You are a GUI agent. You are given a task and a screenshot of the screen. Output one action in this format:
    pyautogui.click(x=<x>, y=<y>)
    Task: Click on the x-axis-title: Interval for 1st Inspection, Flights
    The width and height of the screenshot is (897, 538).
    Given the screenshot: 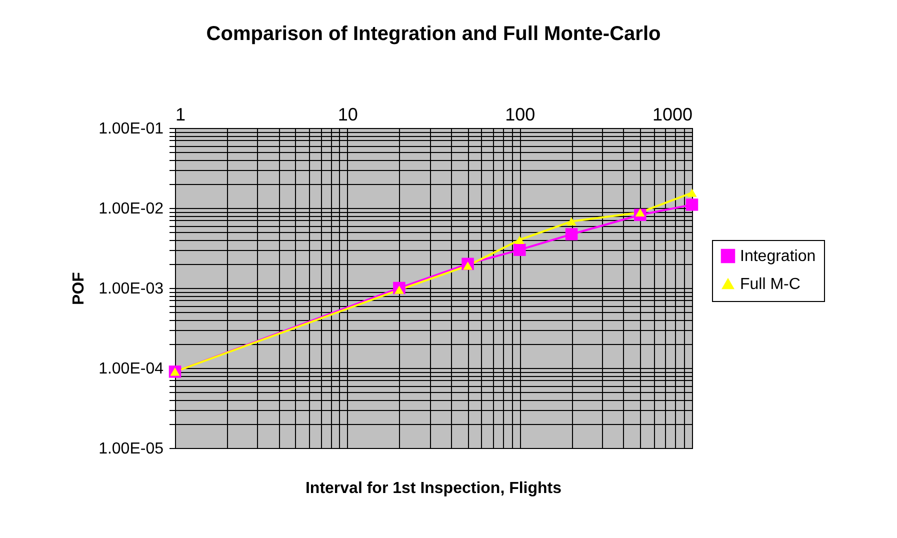 What is the action you would take?
    pyautogui.click(x=433, y=488)
    